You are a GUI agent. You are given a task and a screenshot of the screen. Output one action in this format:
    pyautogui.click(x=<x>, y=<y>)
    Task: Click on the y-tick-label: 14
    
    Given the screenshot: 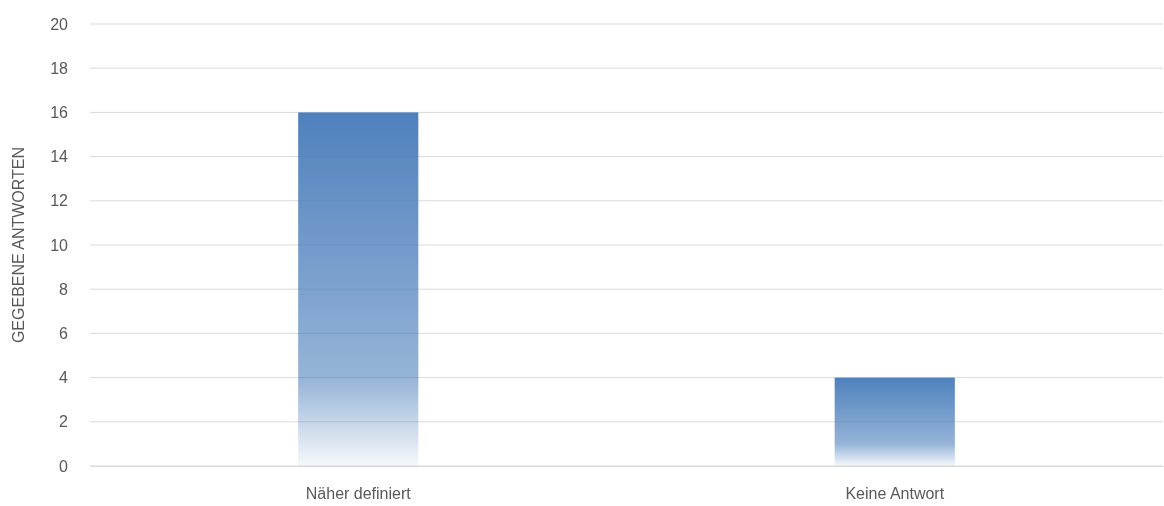 What is the action you would take?
    pyautogui.click(x=59, y=157)
    